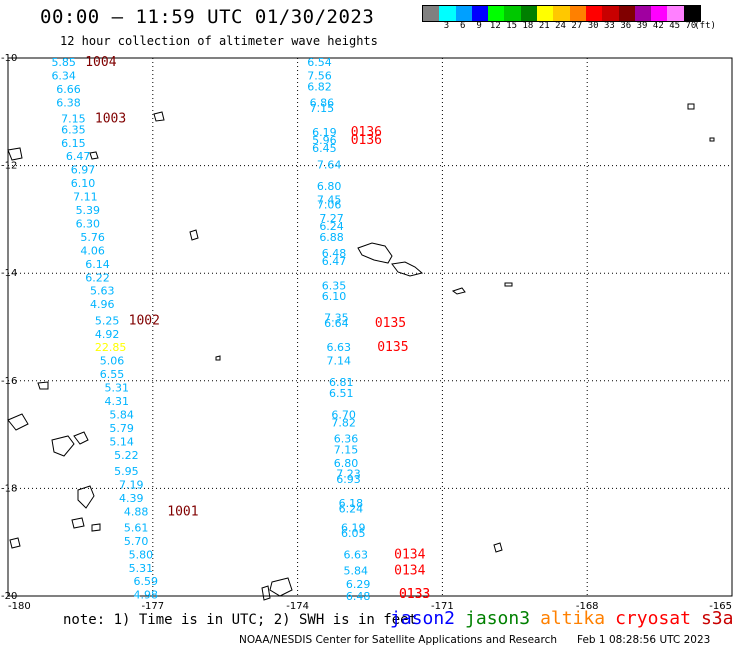 This screenshot has width=740, height=650. Describe the element at coordinates (100, 62) in the screenshot. I see `pass-id-label: 1004` at that location.